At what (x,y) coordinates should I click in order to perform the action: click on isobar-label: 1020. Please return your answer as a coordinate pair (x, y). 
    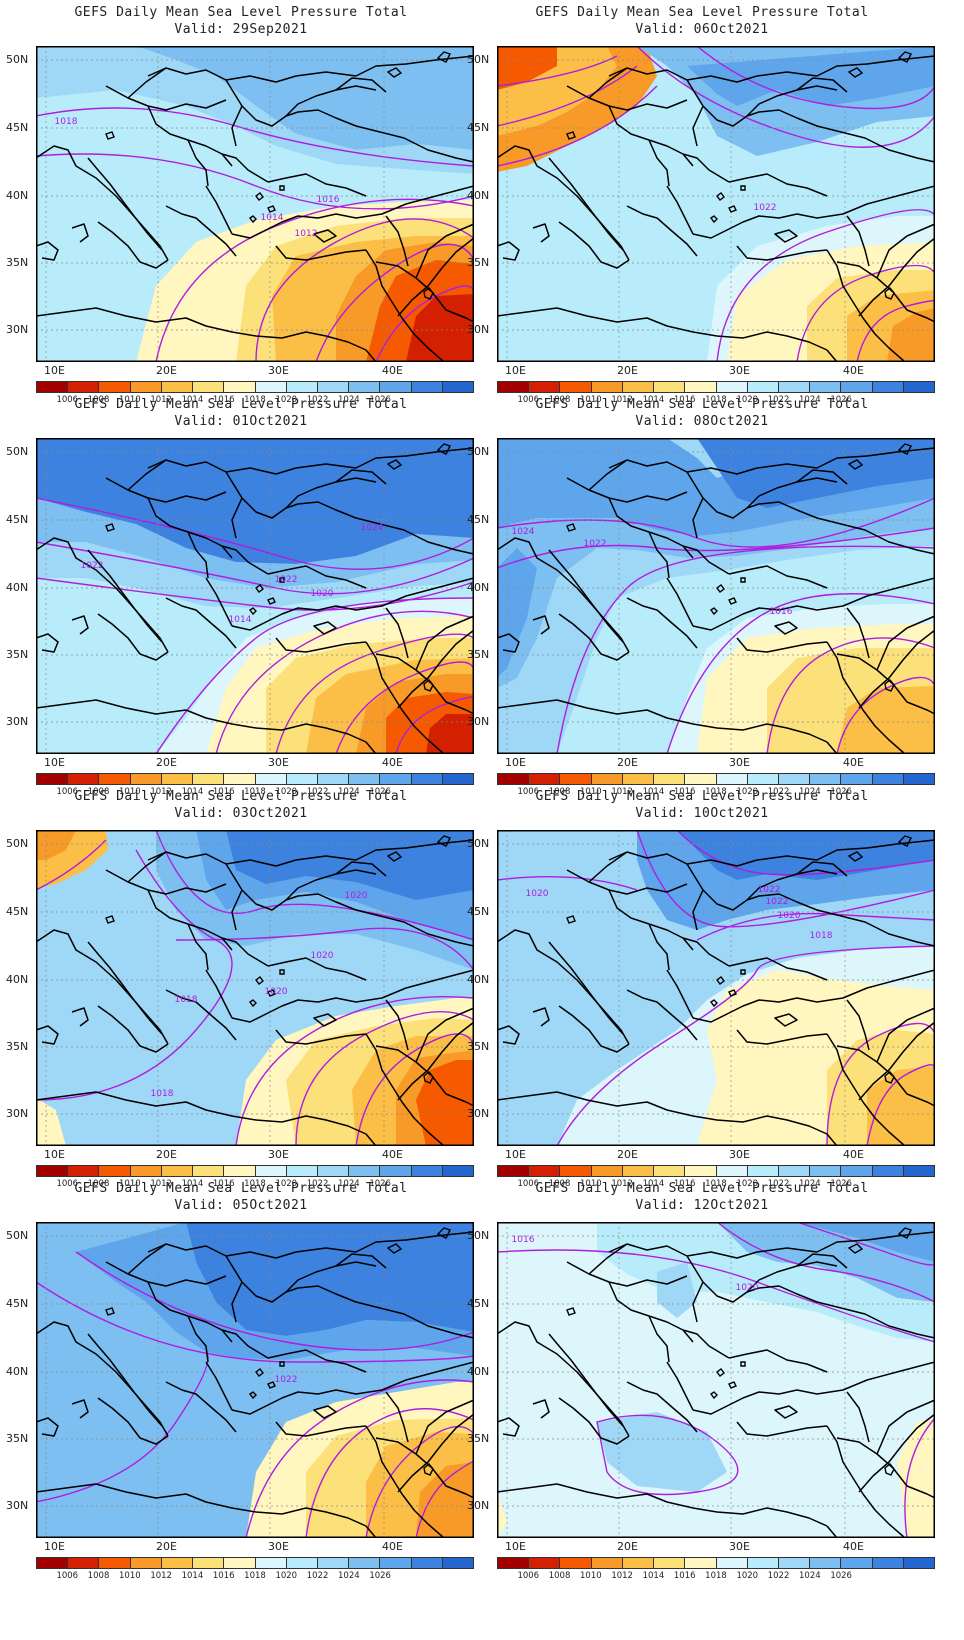
    Looking at the image, I should click on (537, 894).